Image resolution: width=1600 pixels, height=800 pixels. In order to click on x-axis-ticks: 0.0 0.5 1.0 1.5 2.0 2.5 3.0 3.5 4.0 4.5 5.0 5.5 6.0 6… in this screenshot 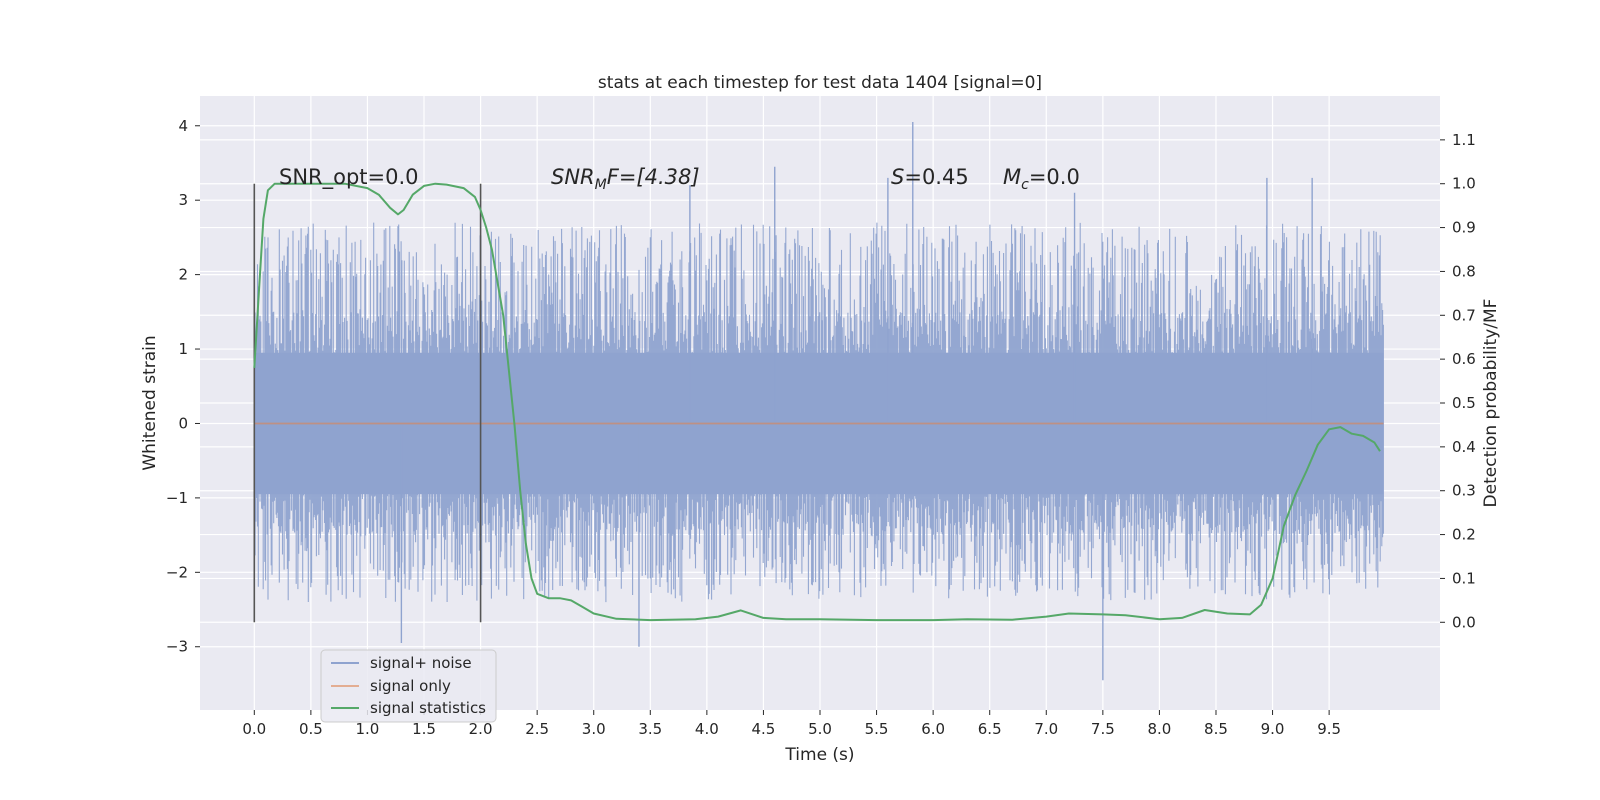, I will do `click(791, 724)`.